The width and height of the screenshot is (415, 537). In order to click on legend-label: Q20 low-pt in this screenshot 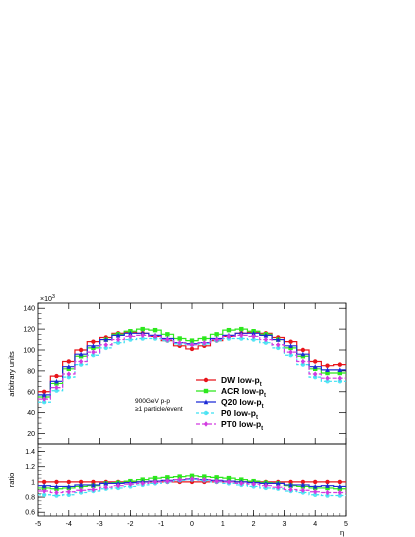, I will do `click(242, 403)`.